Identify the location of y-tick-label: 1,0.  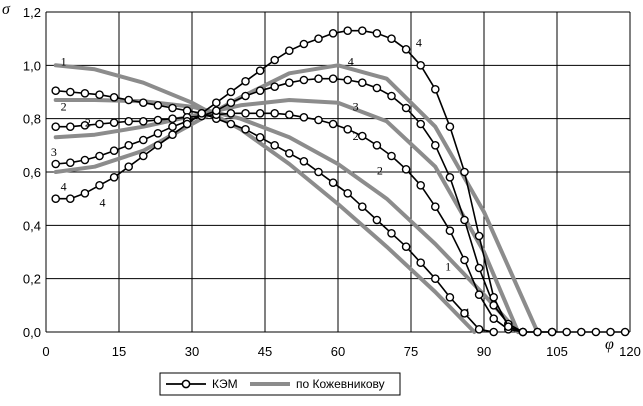
(32, 65).